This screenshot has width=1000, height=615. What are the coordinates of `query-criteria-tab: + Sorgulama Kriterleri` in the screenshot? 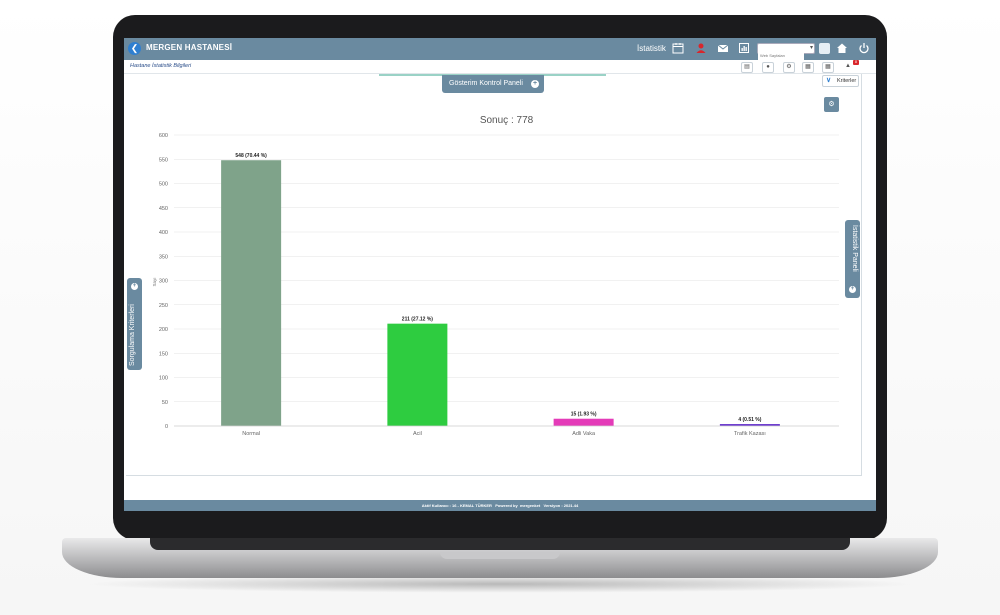 It's located at (134, 324).